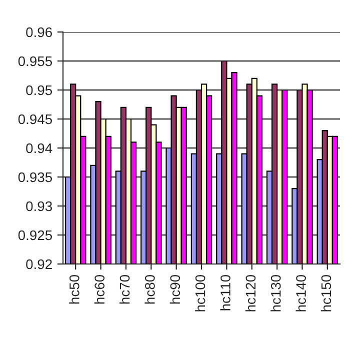 The width and height of the screenshot is (356, 342). I want to click on x-tick-label: hc90, so click(175, 289).